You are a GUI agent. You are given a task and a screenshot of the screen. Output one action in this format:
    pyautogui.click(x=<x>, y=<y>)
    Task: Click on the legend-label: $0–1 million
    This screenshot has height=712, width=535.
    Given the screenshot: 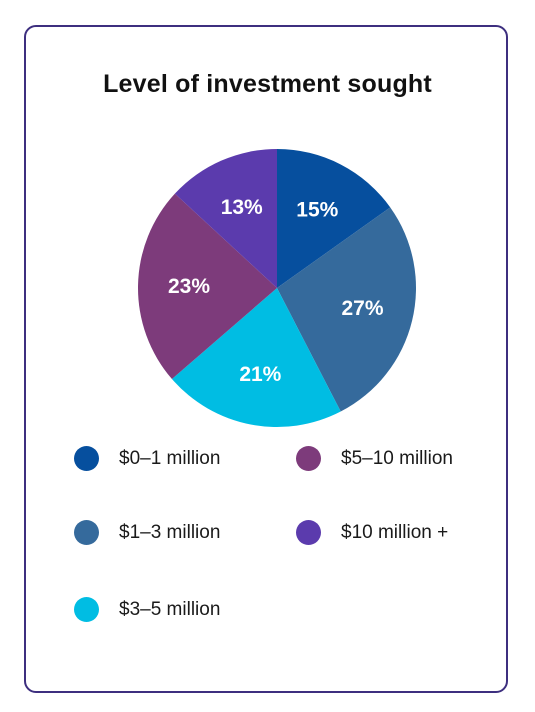 What is the action you would take?
    pyautogui.click(x=170, y=458)
    